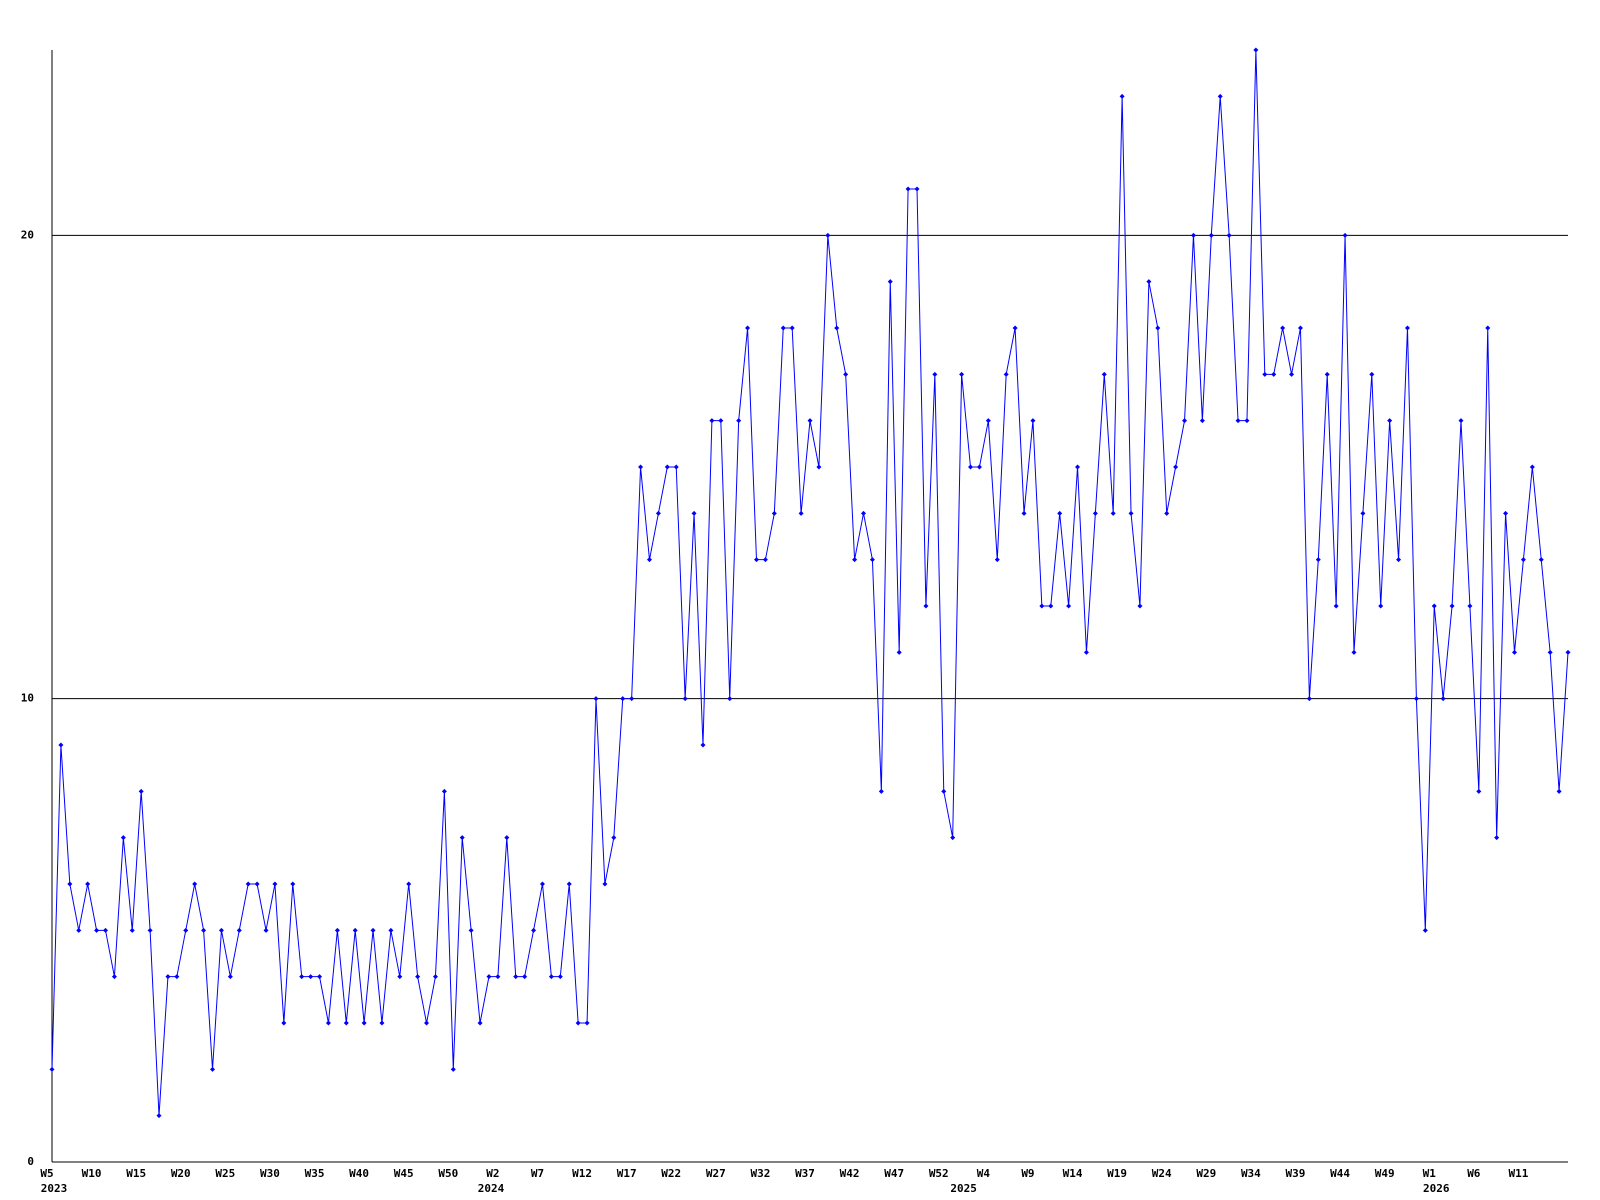  I want to click on x-tick-label: W37, so click(805, 1173).